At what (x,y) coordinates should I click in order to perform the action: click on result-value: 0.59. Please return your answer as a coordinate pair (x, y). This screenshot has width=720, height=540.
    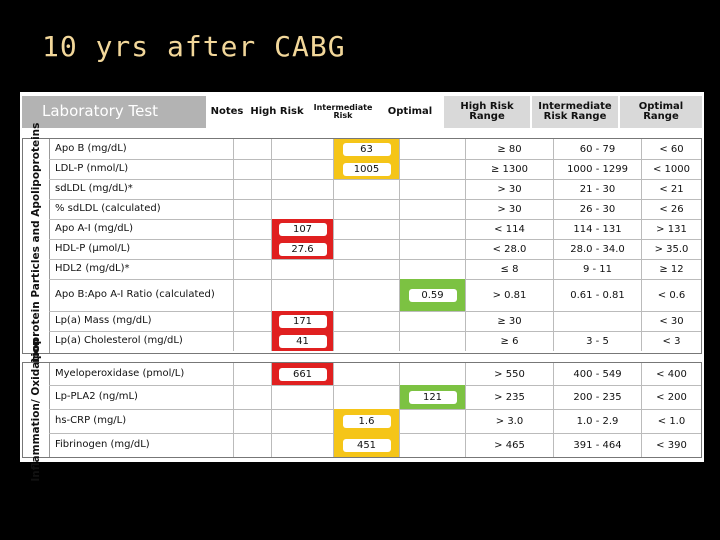
    Looking at the image, I should click on (432, 295).